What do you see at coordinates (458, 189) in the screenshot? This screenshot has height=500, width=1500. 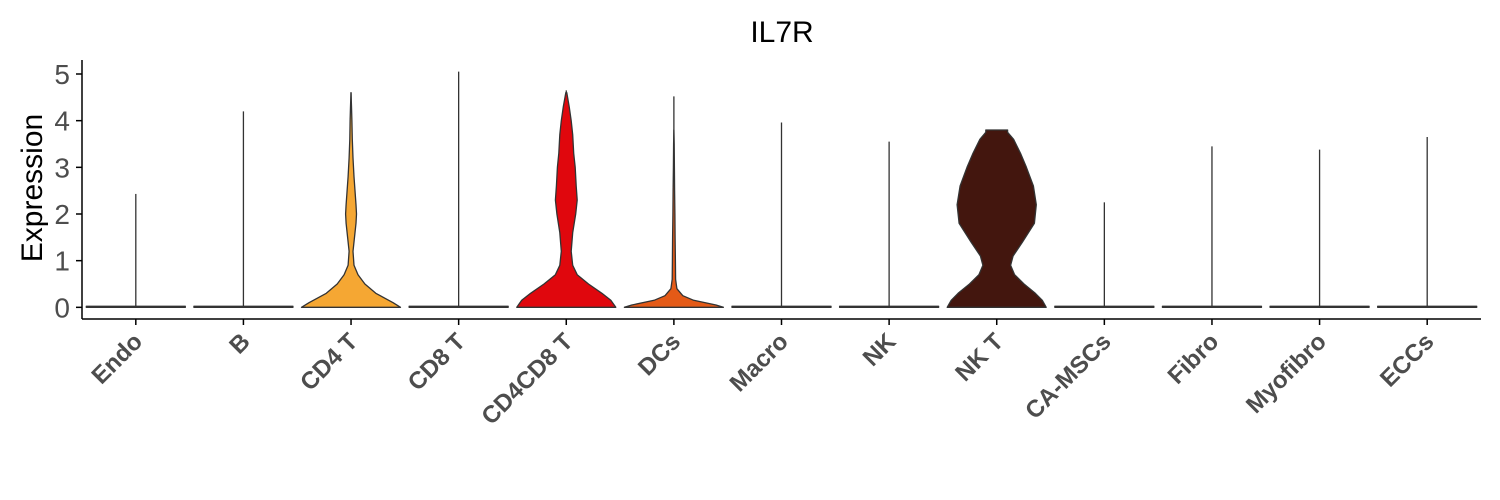 I see `violin-cd8-t` at bounding box center [458, 189].